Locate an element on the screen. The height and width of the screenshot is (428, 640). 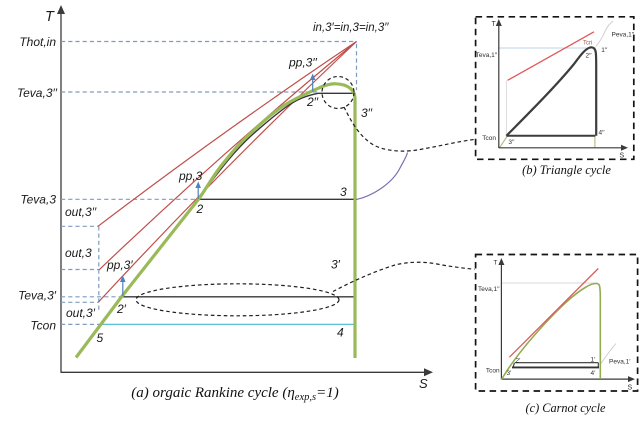
svg-text: 1′′ is located at coordinates (604, 50).